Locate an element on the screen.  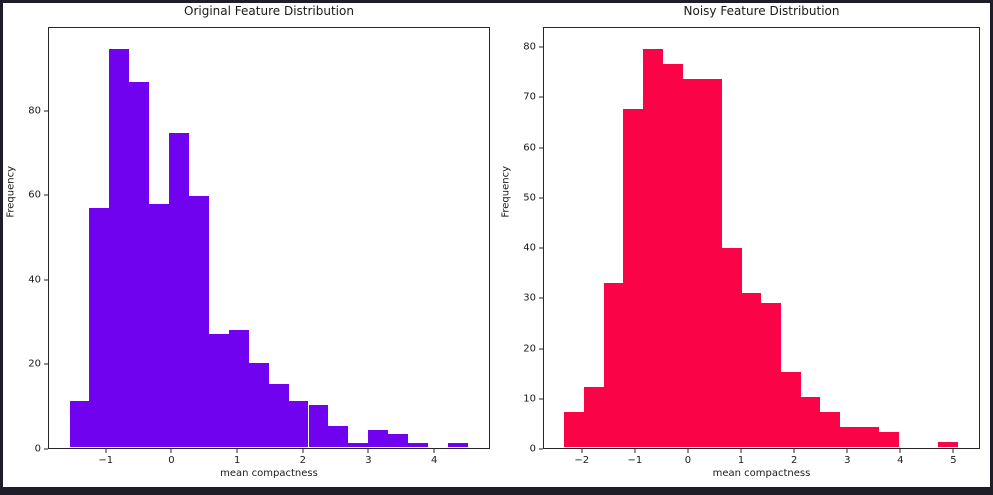
x-tick-label: −2 is located at coordinates (582, 460).